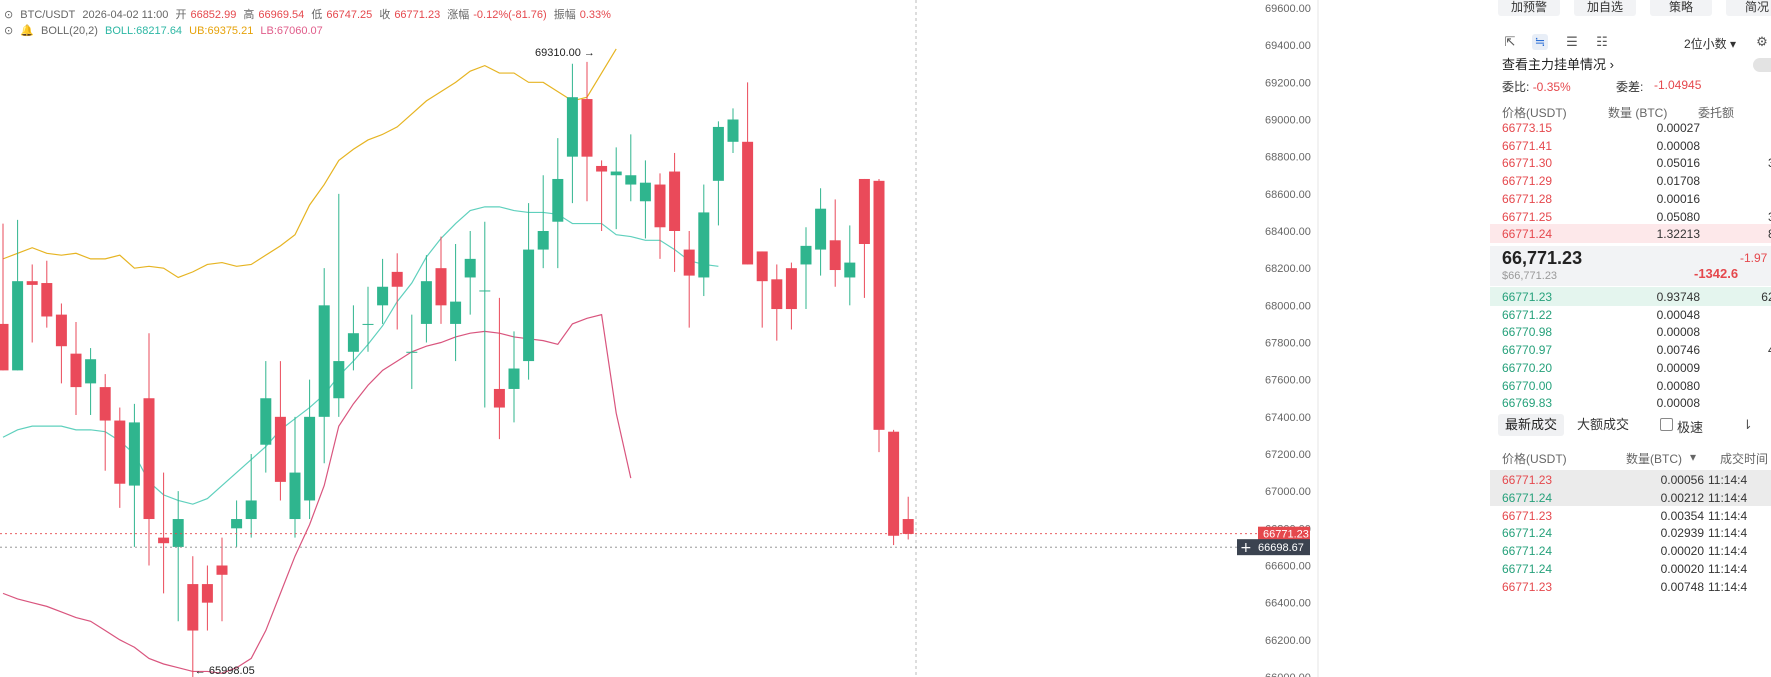 The height and width of the screenshot is (677, 1771). Describe the element at coordinates (1678, 385) in the screenshot. I see `order-quantity: 0.00080` at that location.